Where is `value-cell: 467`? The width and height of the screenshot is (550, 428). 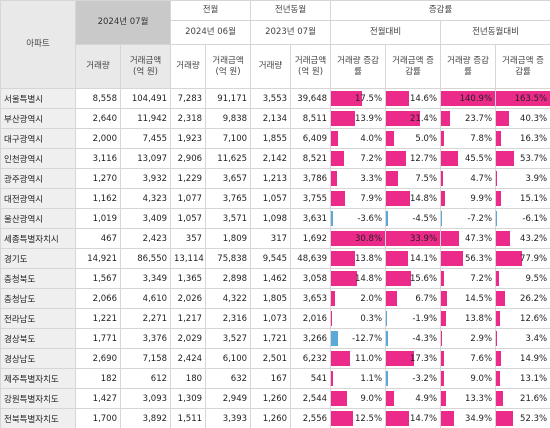
value-cell: 467 is located at coordinates (98, 238).